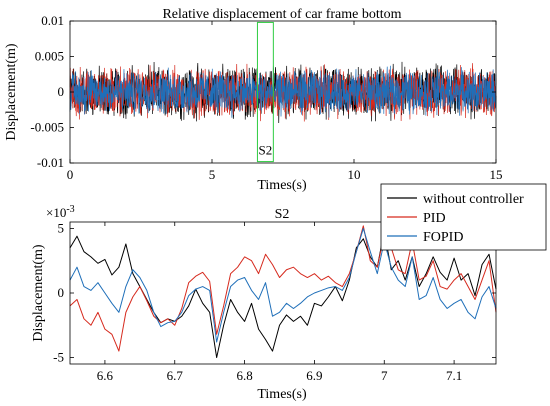 The image size is (550, 406). What do you see at coordinates (455, 218) in the screenshot?
I see `legend-items: without controller PID FOPID` at bounding box center [455, 218].